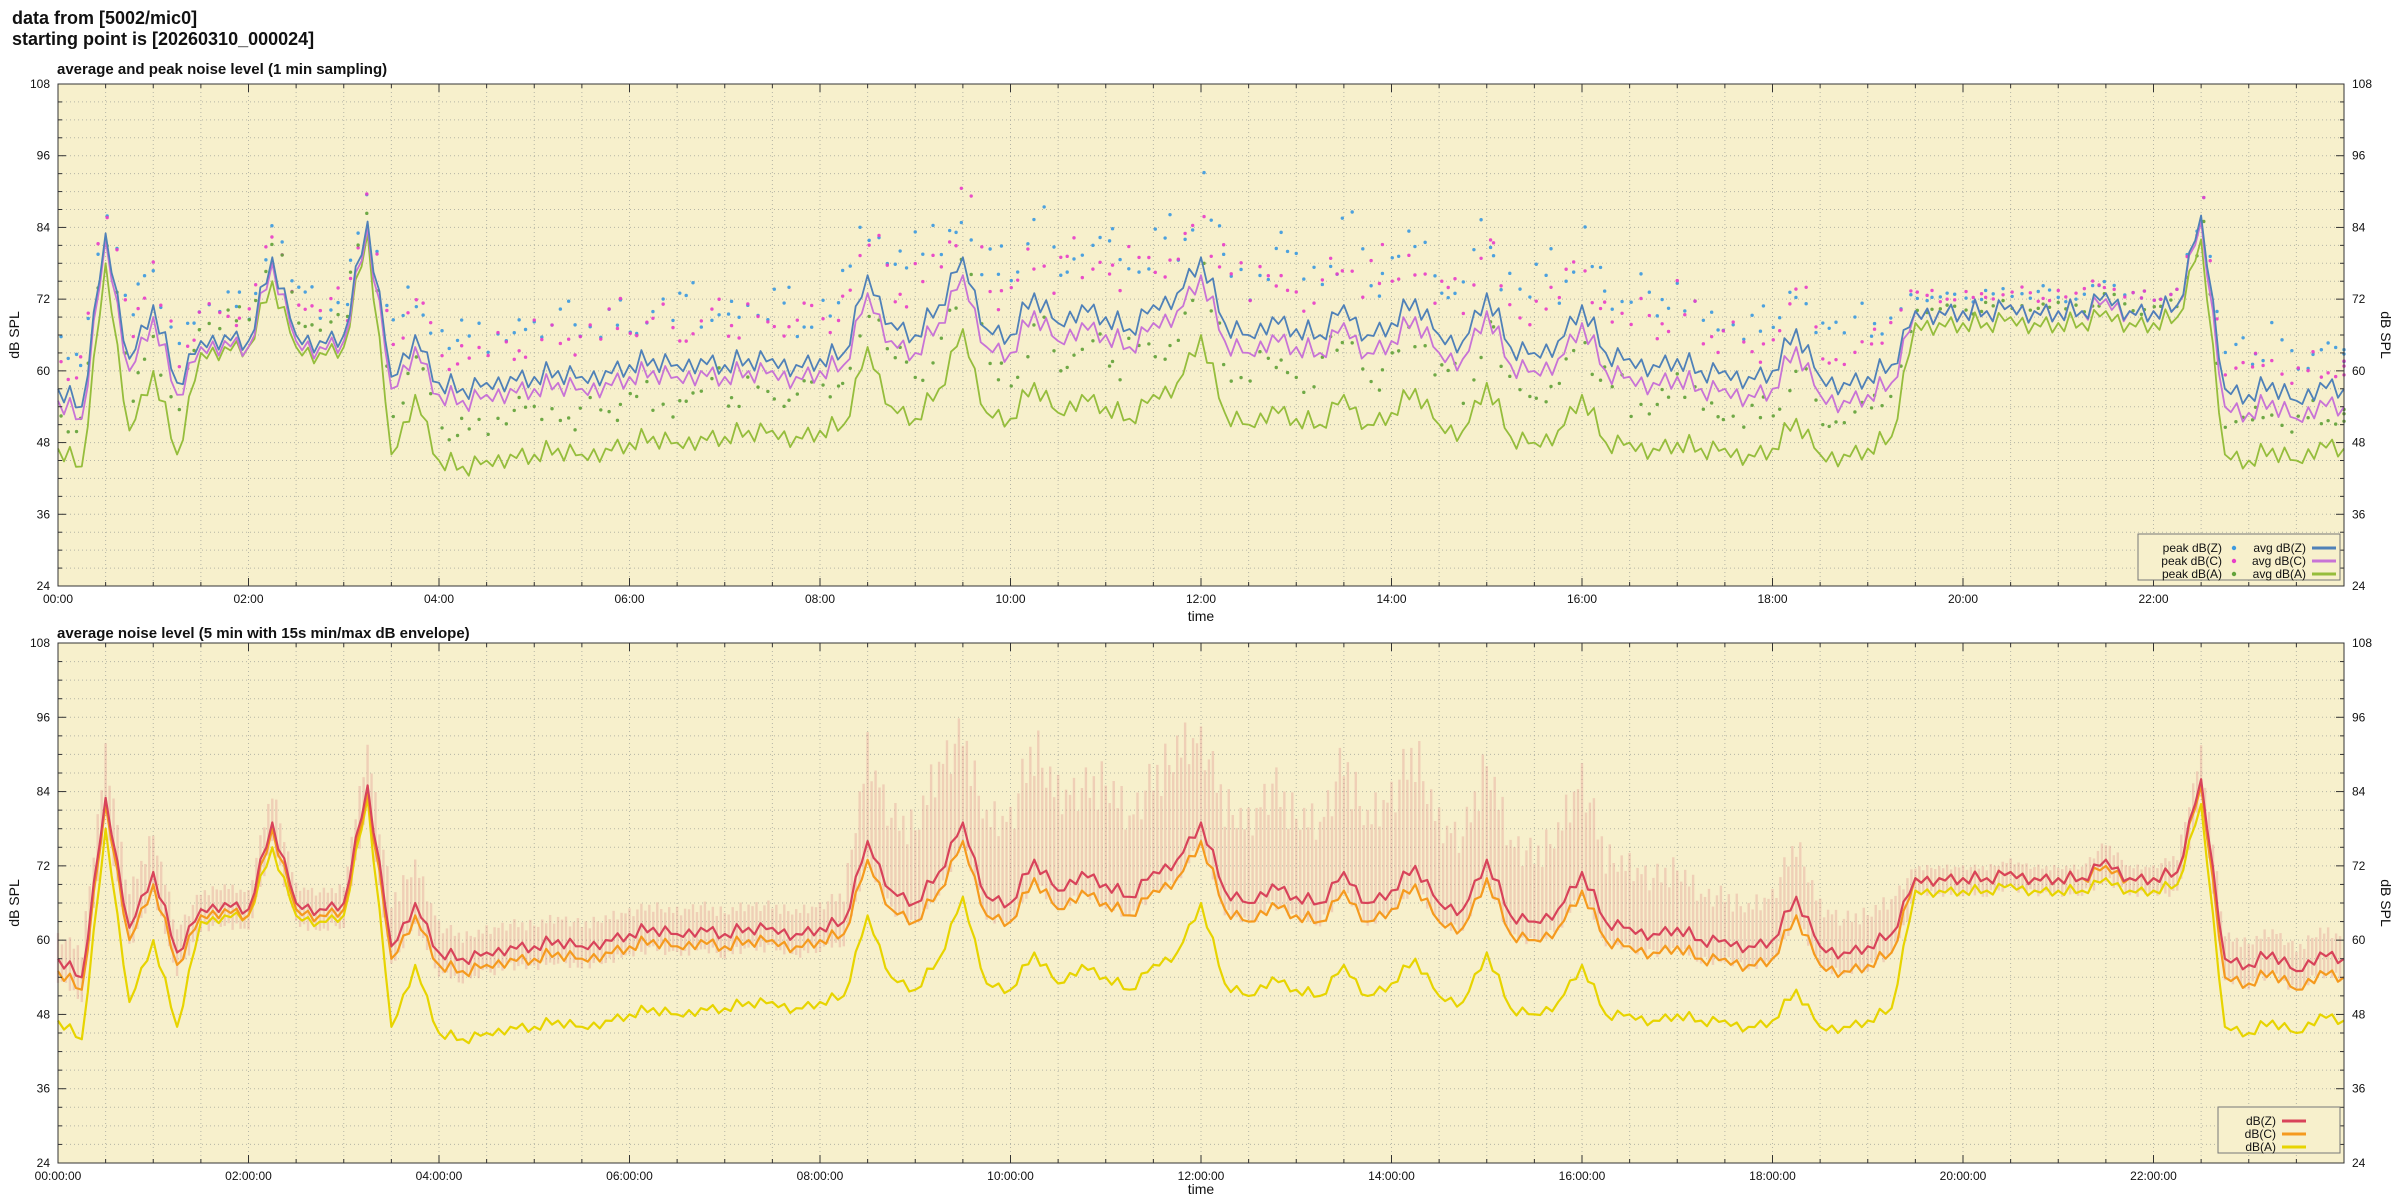 This screenshot has height=1200, width=2400. I want to click on legend-label: avg dB(A), so click(2279, 574).